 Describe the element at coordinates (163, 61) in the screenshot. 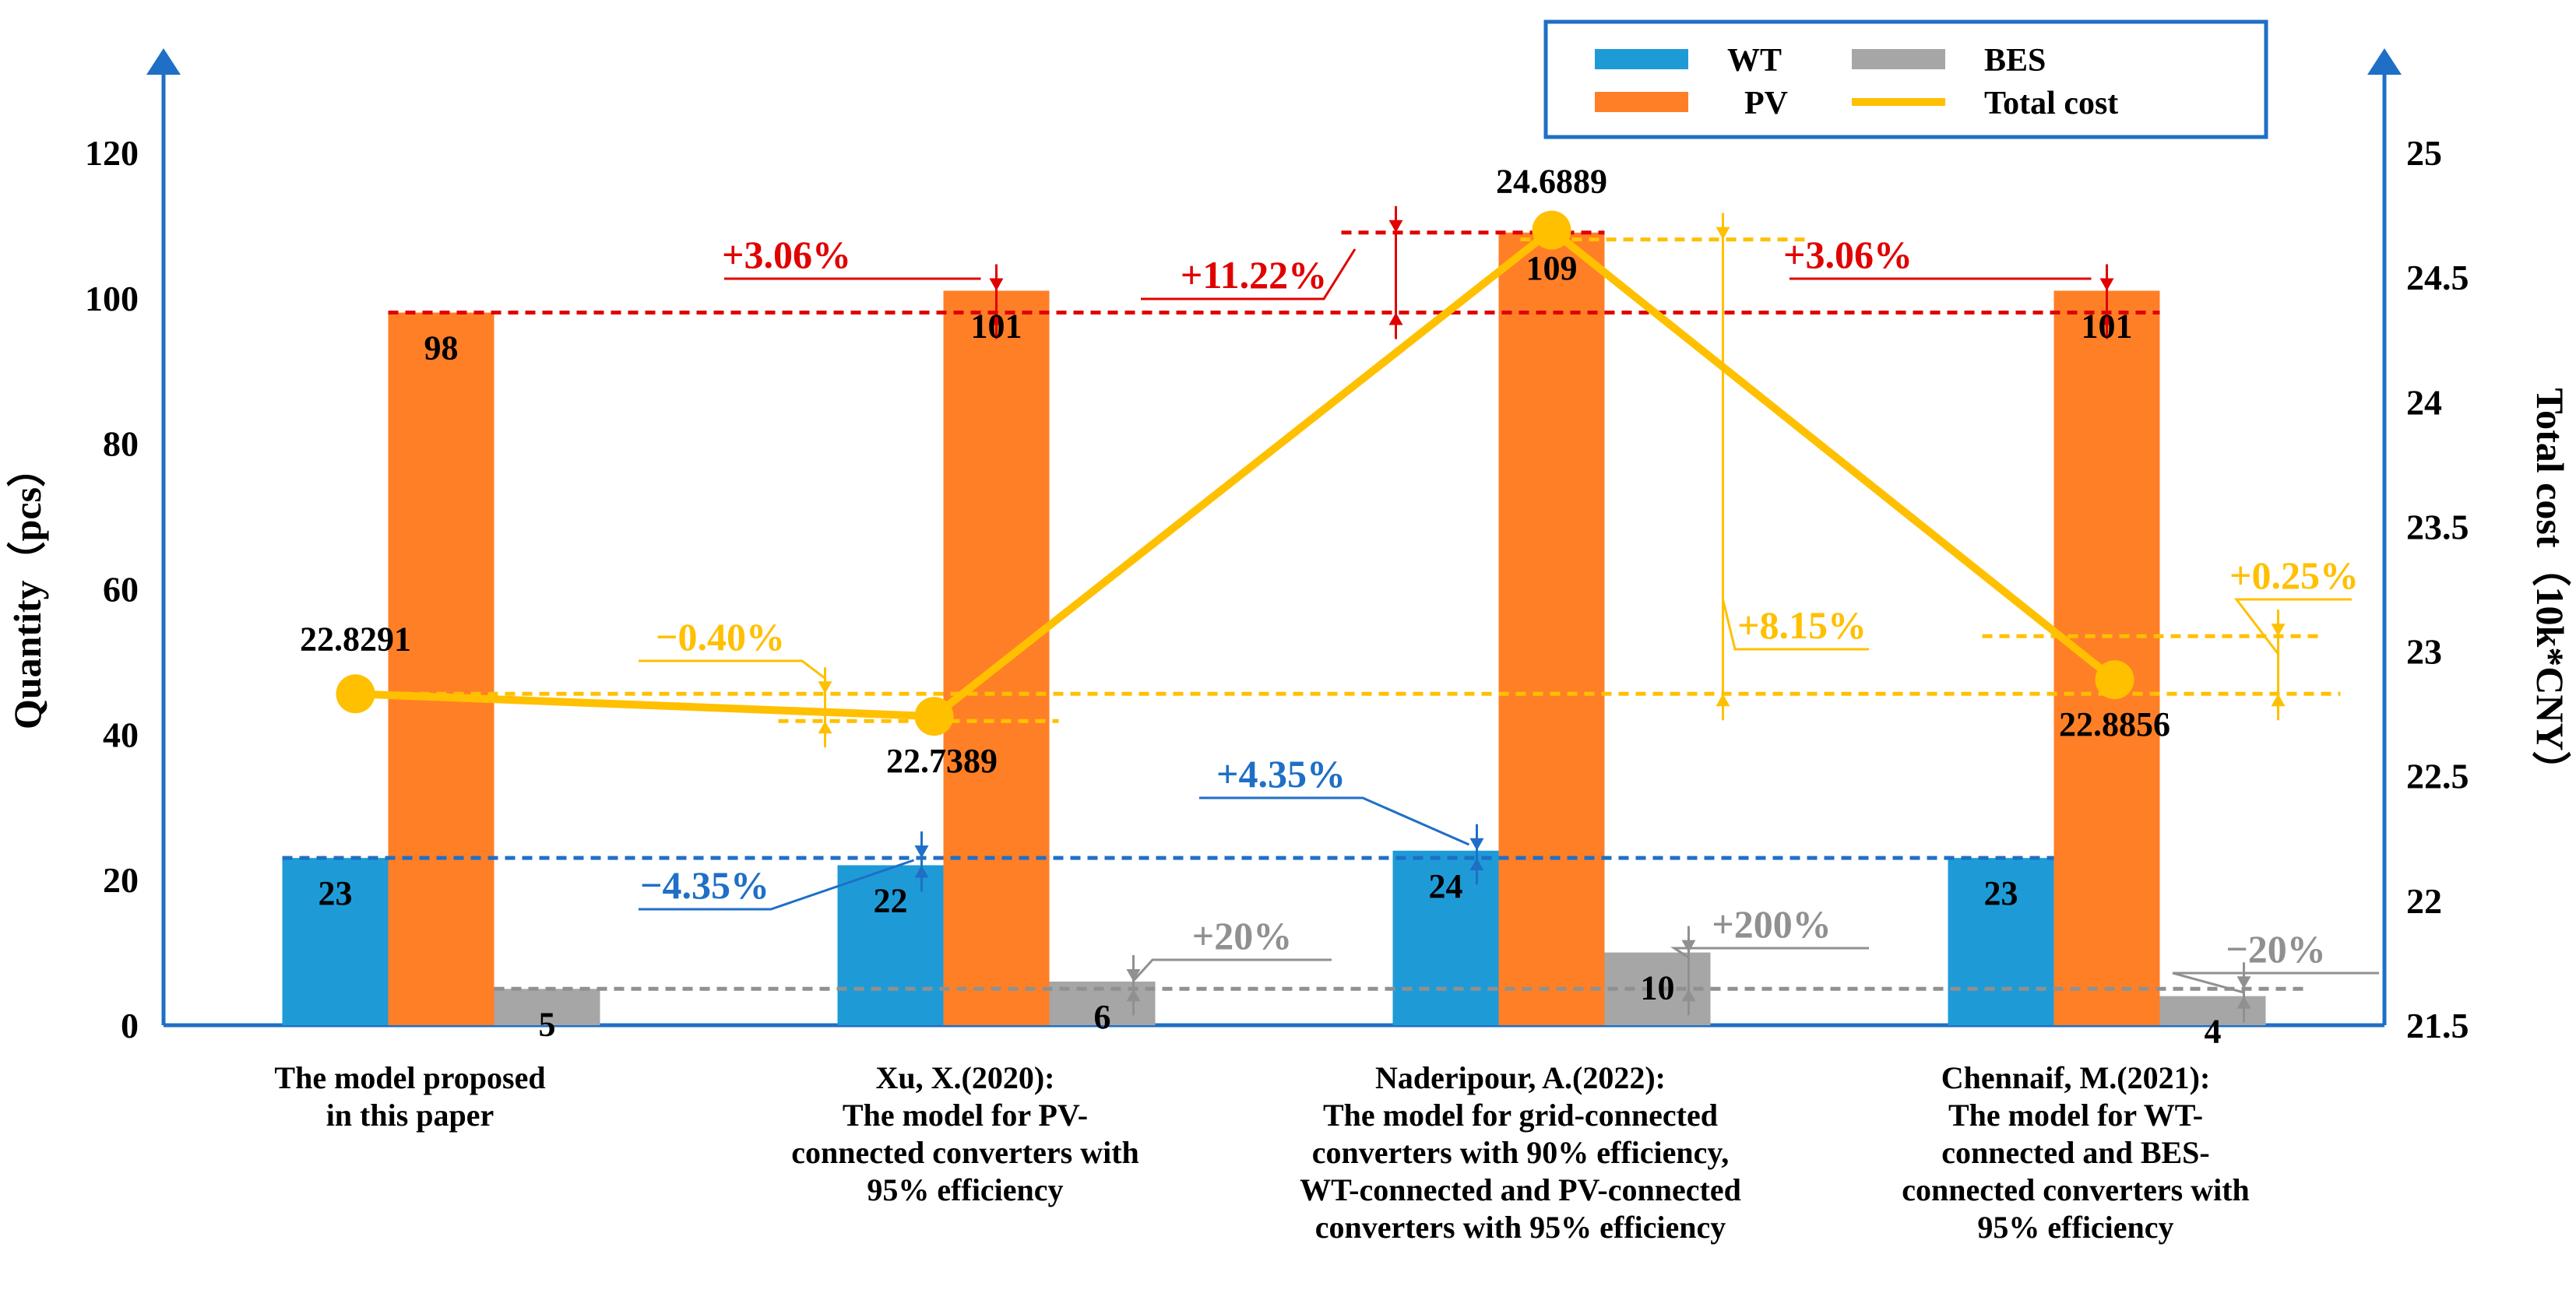

I see `left-axis-arrow` at that location.